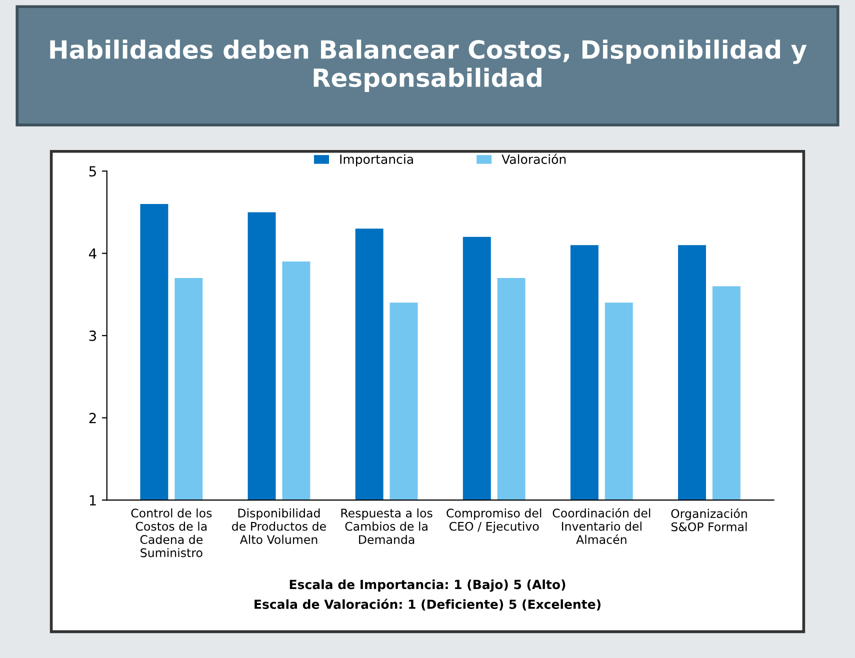  Describe the element at coordinates (428, 66) in the screenshot. I see `chart-title: Habilidades deben Balancear Costos, Disponibilidad y Responsabilidad` at that location.